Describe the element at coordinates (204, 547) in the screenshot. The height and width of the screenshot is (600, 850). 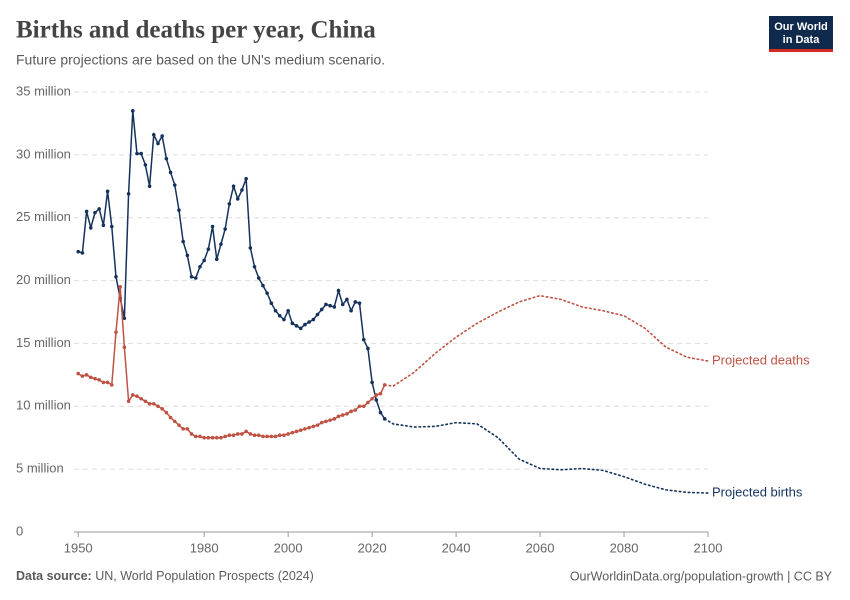
I see `x-tick-label: 1980` at that location.